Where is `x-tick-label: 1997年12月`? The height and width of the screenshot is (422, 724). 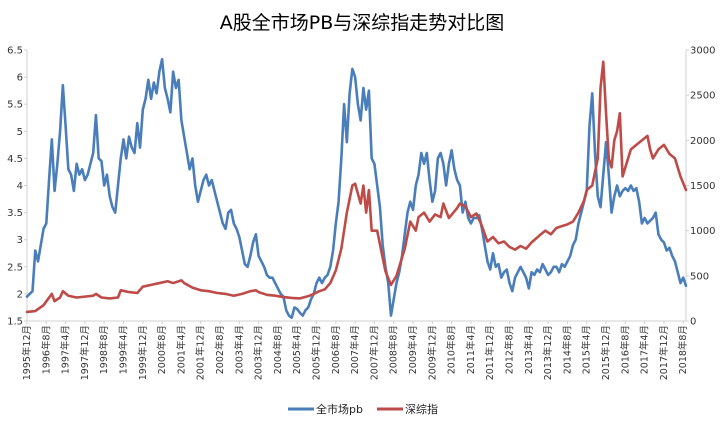 x-tick-label: 1997年12月 is located at coordinates (85, 352).